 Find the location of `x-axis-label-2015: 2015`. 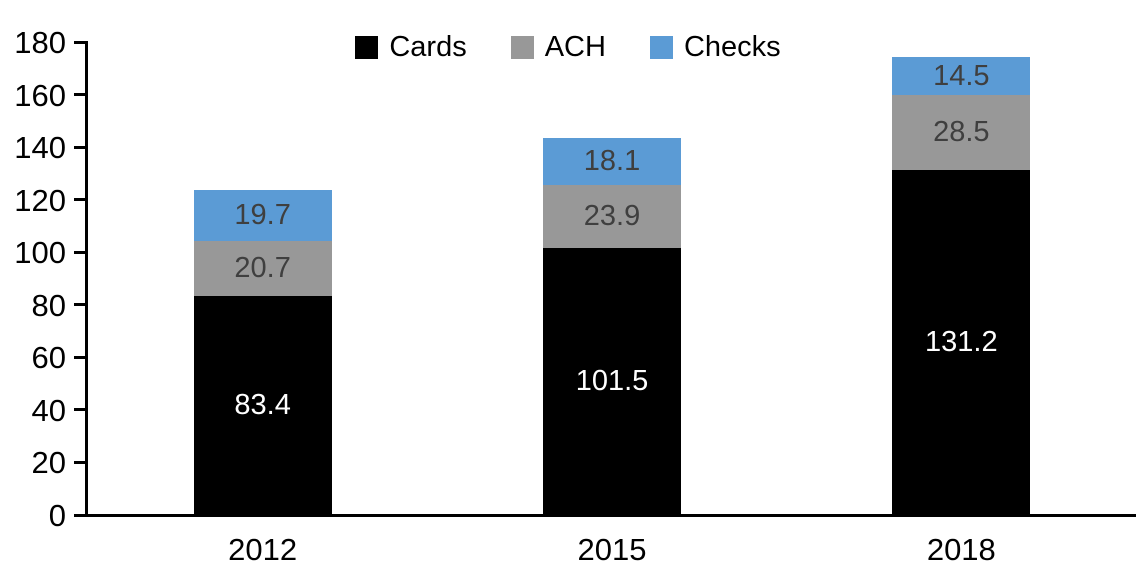

x-axis-label-2015: 2015 is located at coordinates (612, 549).